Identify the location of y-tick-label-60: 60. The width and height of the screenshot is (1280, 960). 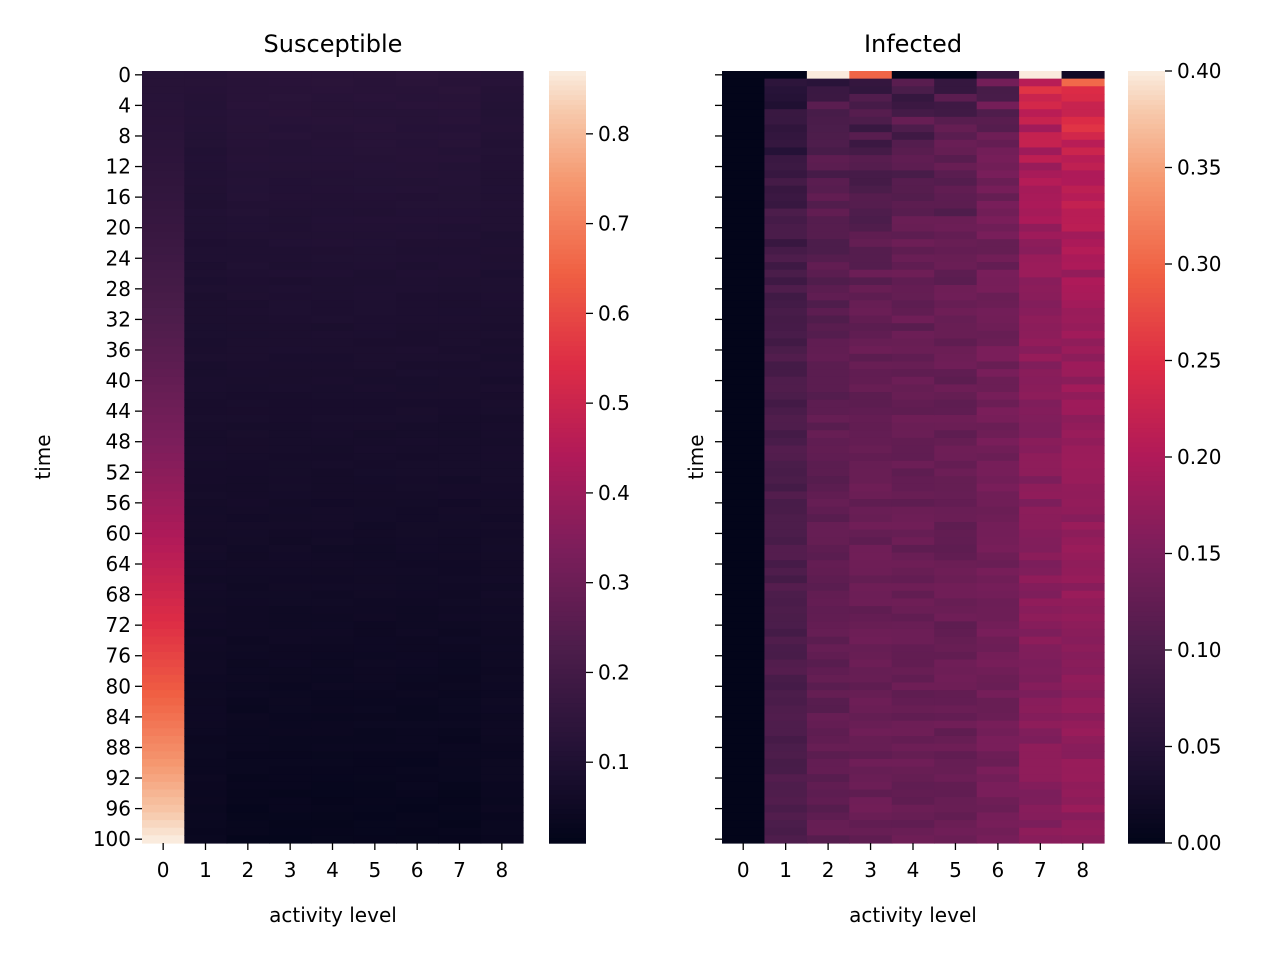
(118, 533).